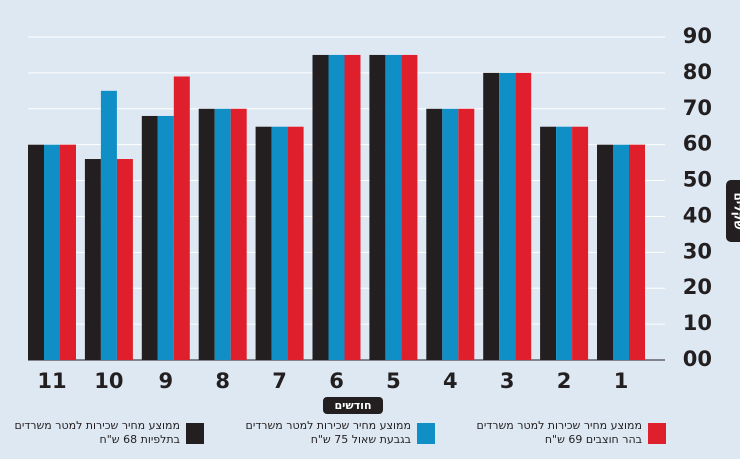  What do you see at coordinates (165, 381) in the screenshot?
I see `x-tick-label: 9` at bounding box center [165, 381].